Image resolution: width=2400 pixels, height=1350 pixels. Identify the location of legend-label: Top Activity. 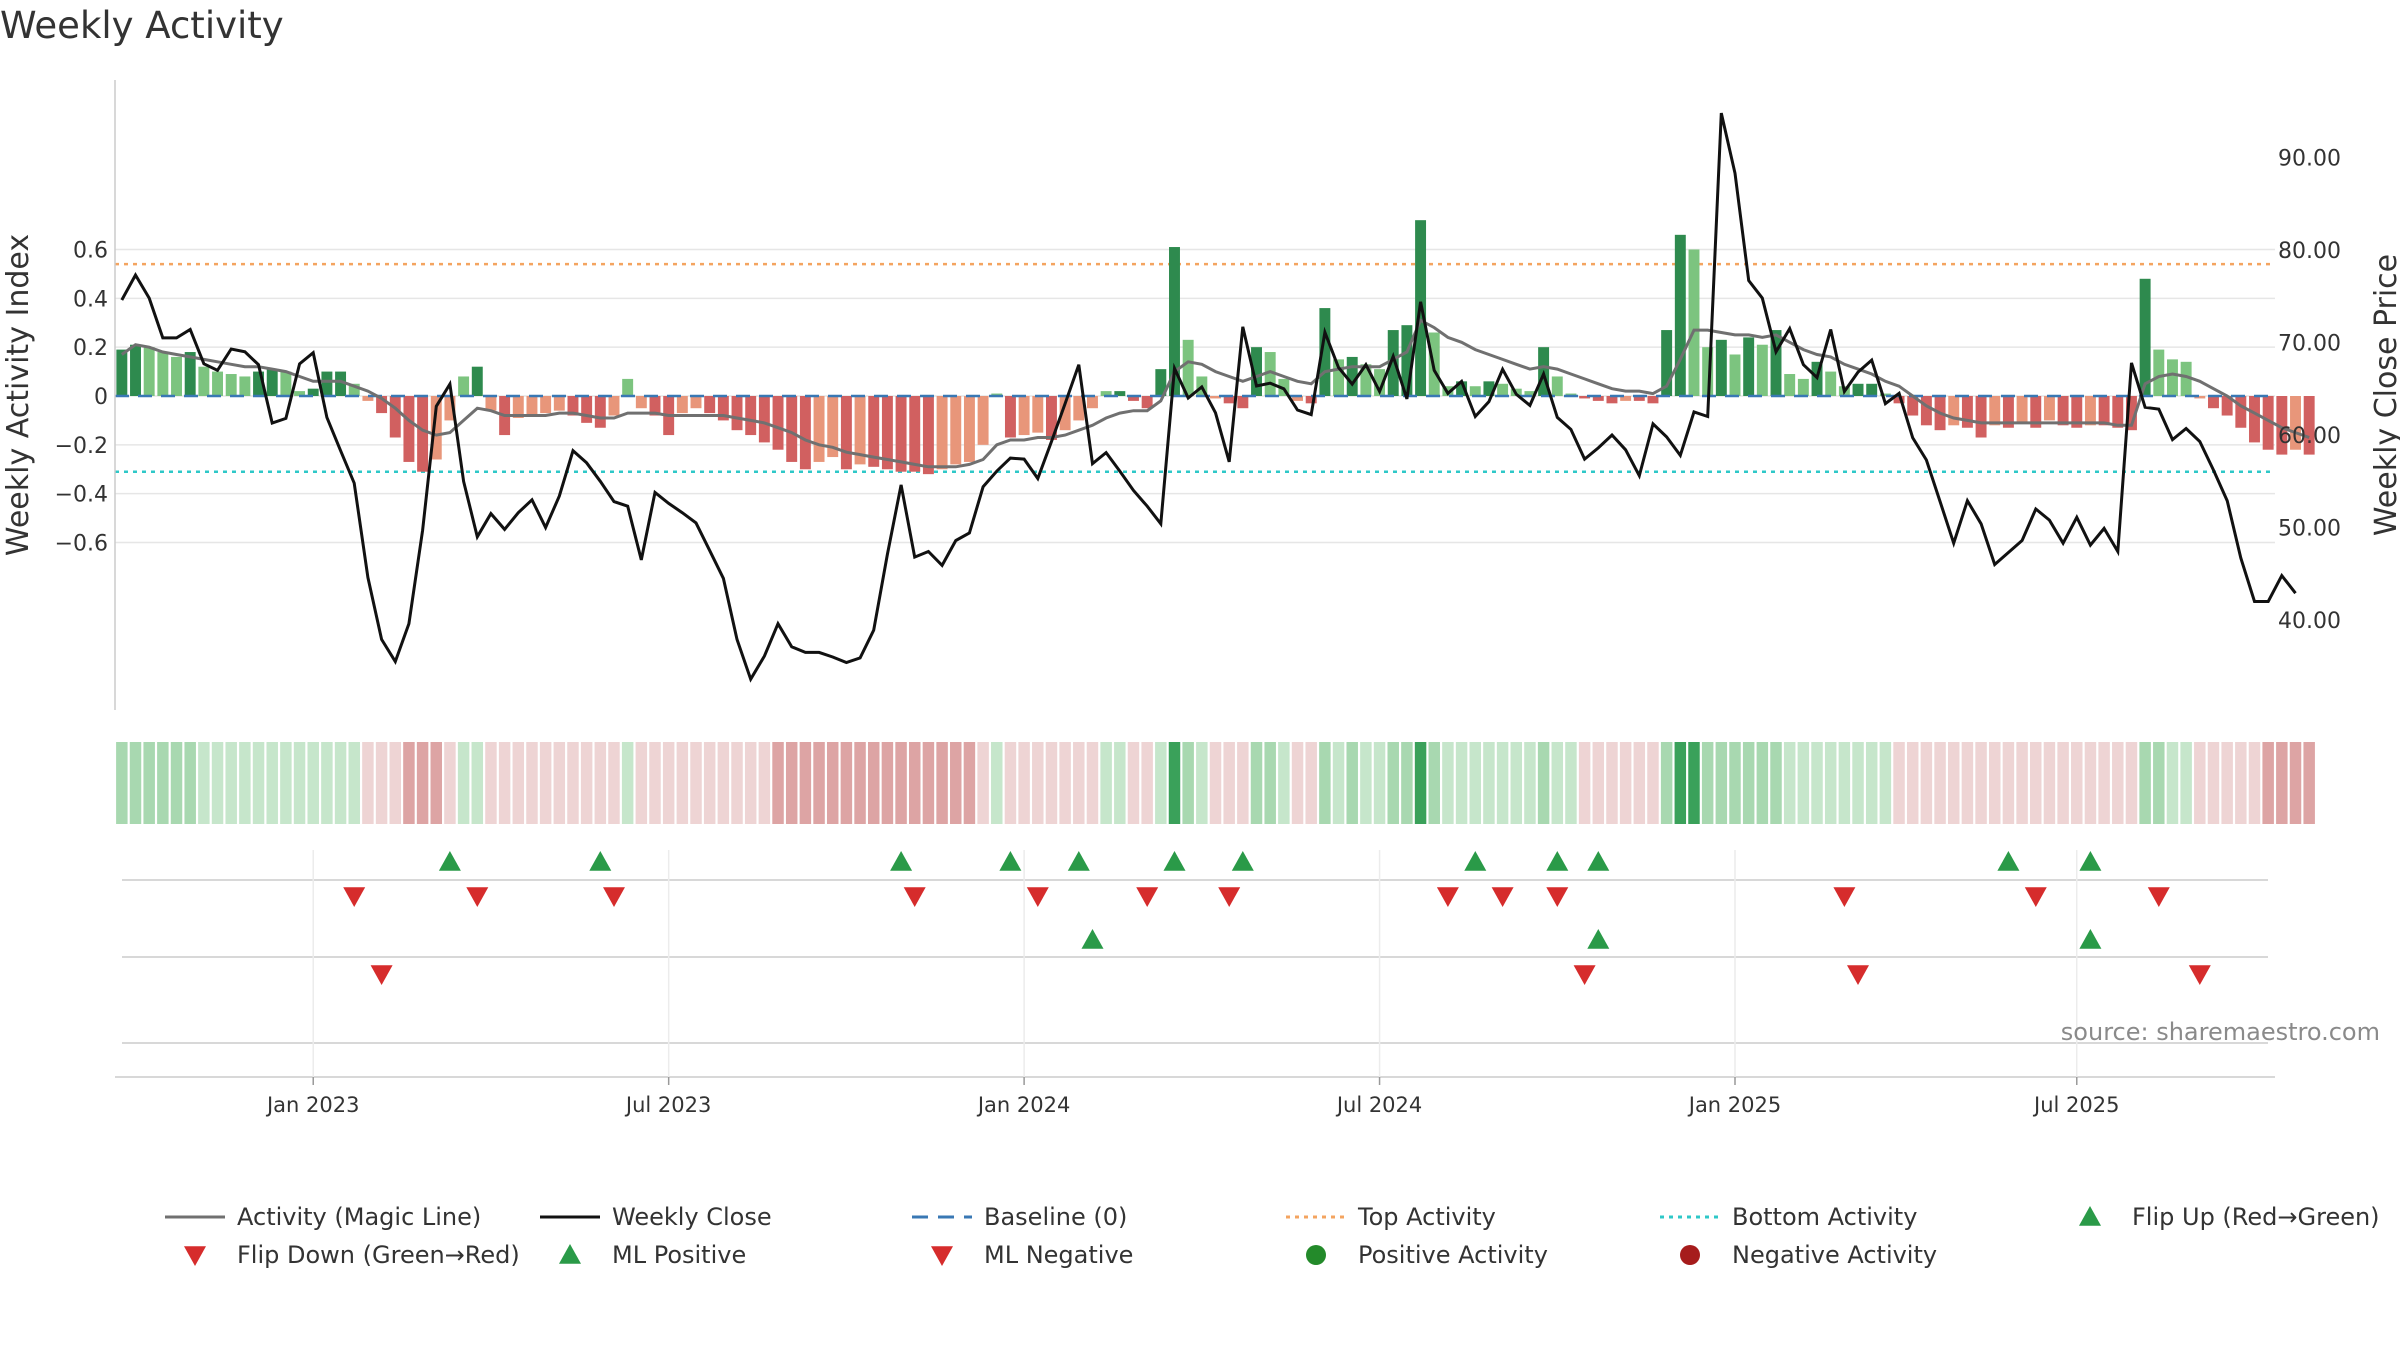
(1426, 1217).